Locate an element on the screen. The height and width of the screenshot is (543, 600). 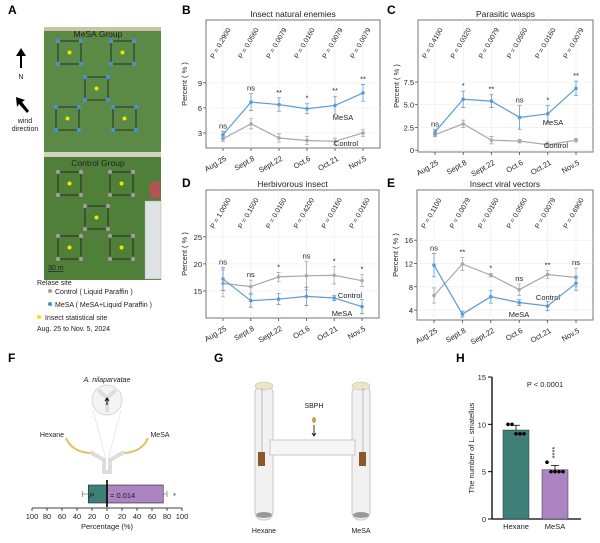
x-tick-label: Aug.25 is located at coordinates (426, 336).